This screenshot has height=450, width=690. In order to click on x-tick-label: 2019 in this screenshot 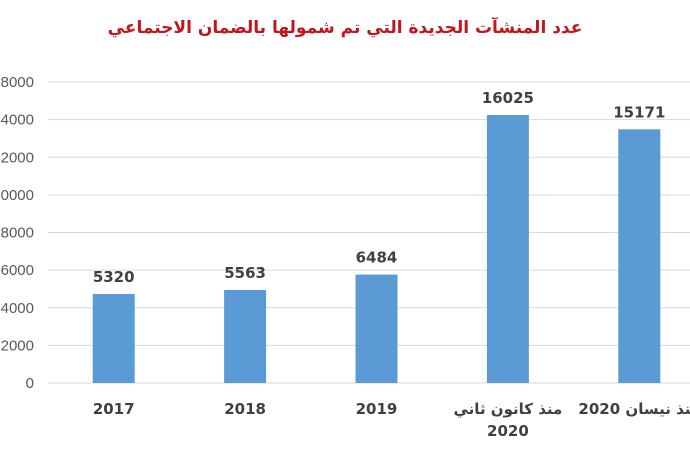, I will do `click(377, 409)`.